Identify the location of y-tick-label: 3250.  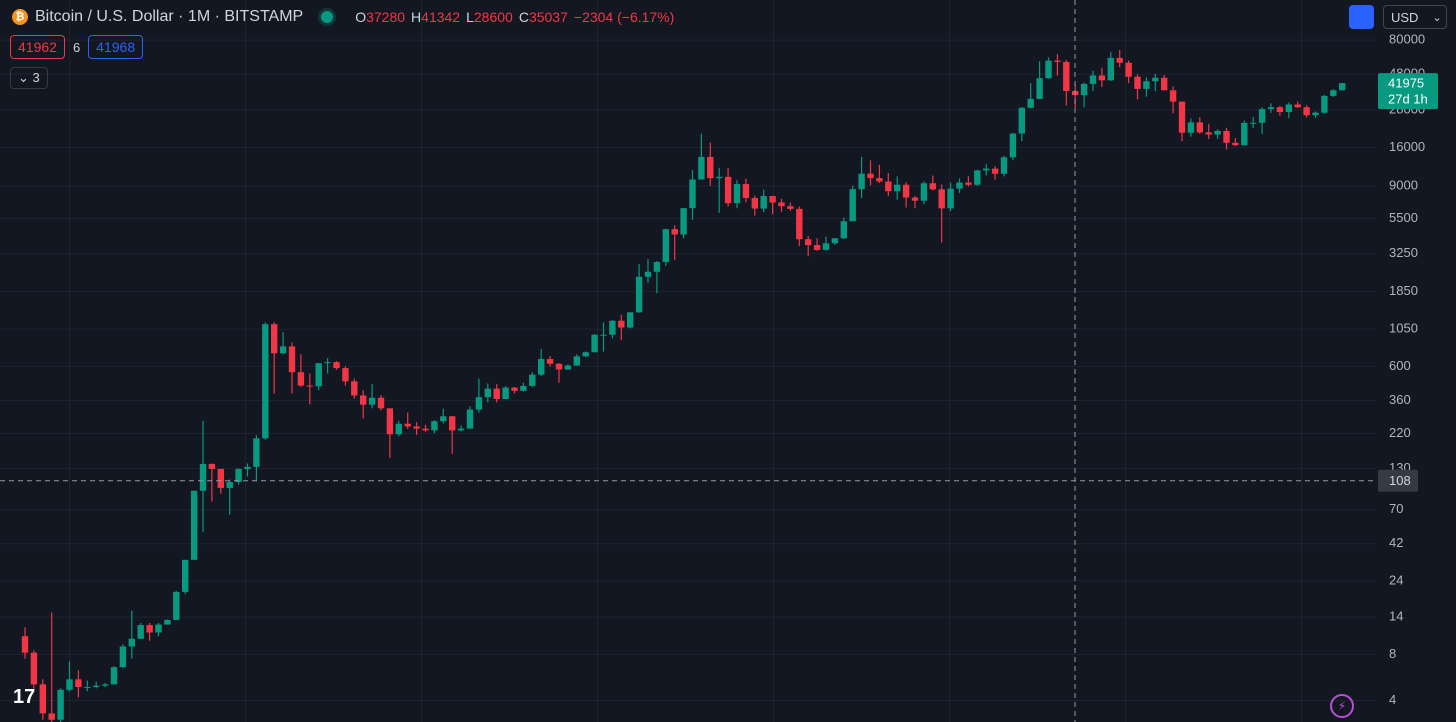
(1403, 252).